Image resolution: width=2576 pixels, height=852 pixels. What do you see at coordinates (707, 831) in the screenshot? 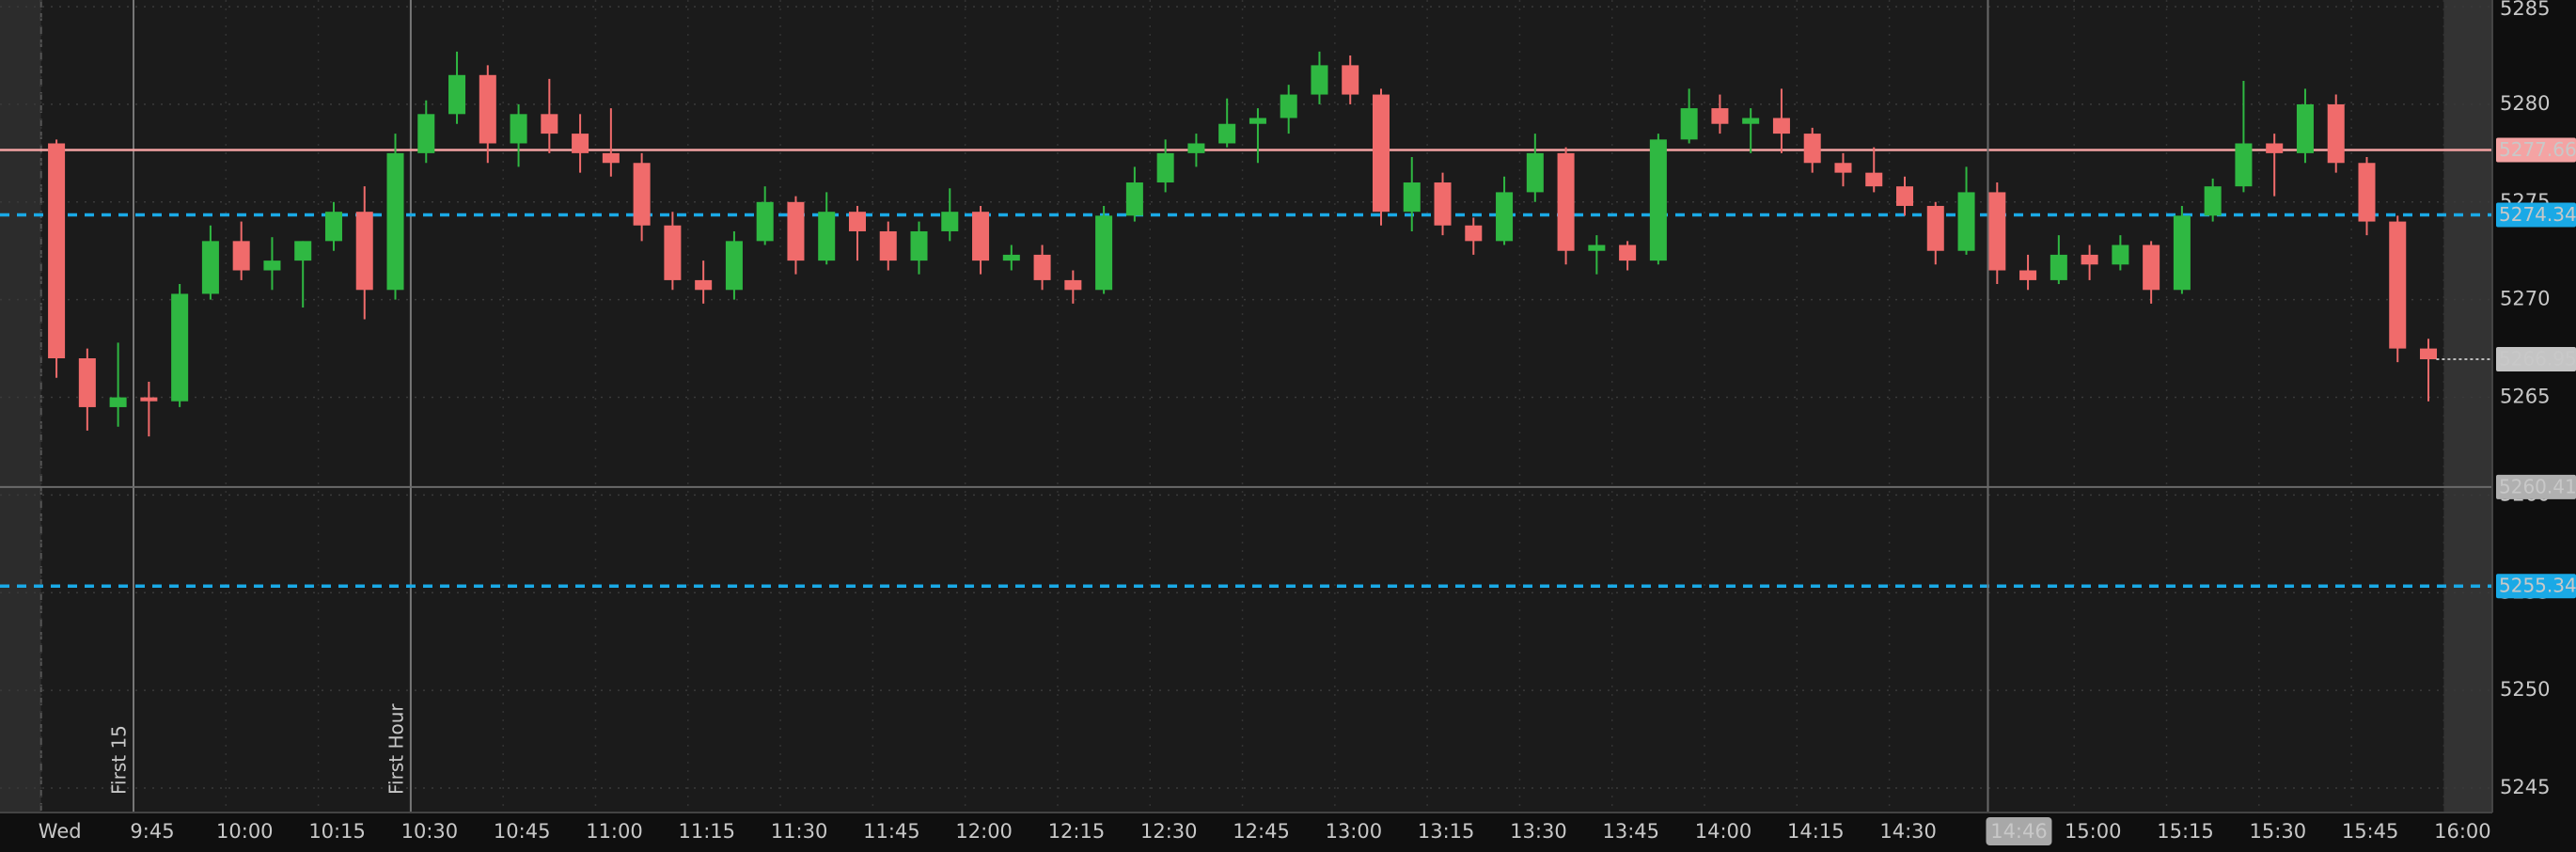
I see `x-tick-label: 11:15` at bounding box center [707, 831].